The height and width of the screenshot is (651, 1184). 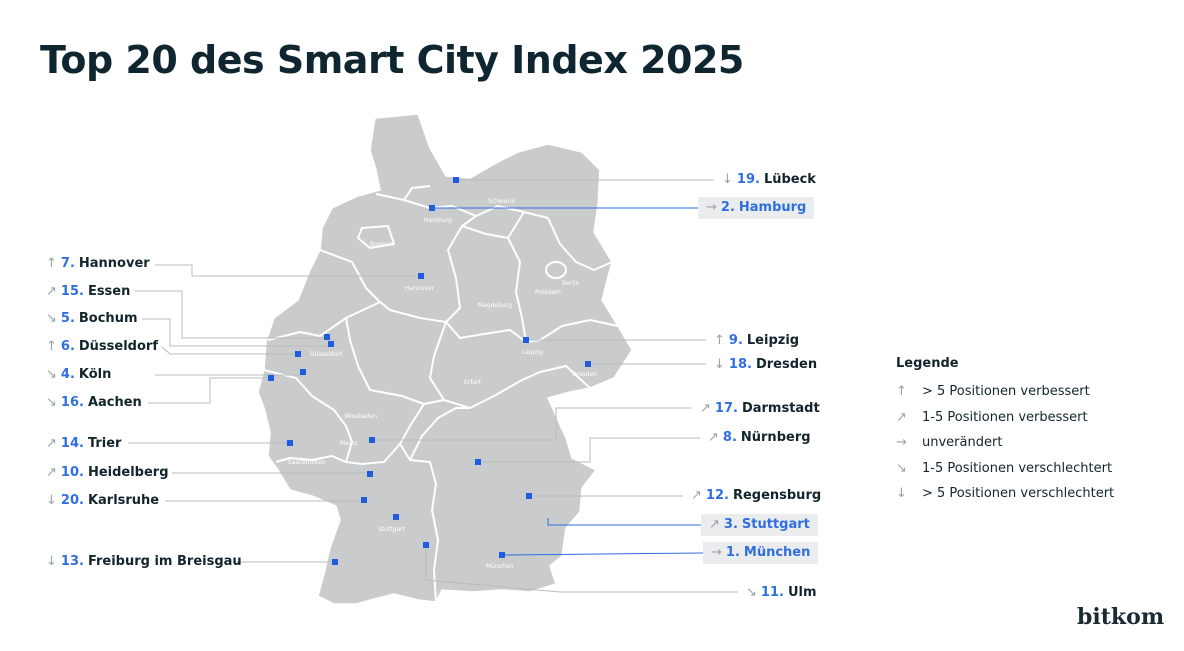 I want to click on city-label-regensburg: ↗ 12. Regensburg, so click(x=756, y=496).